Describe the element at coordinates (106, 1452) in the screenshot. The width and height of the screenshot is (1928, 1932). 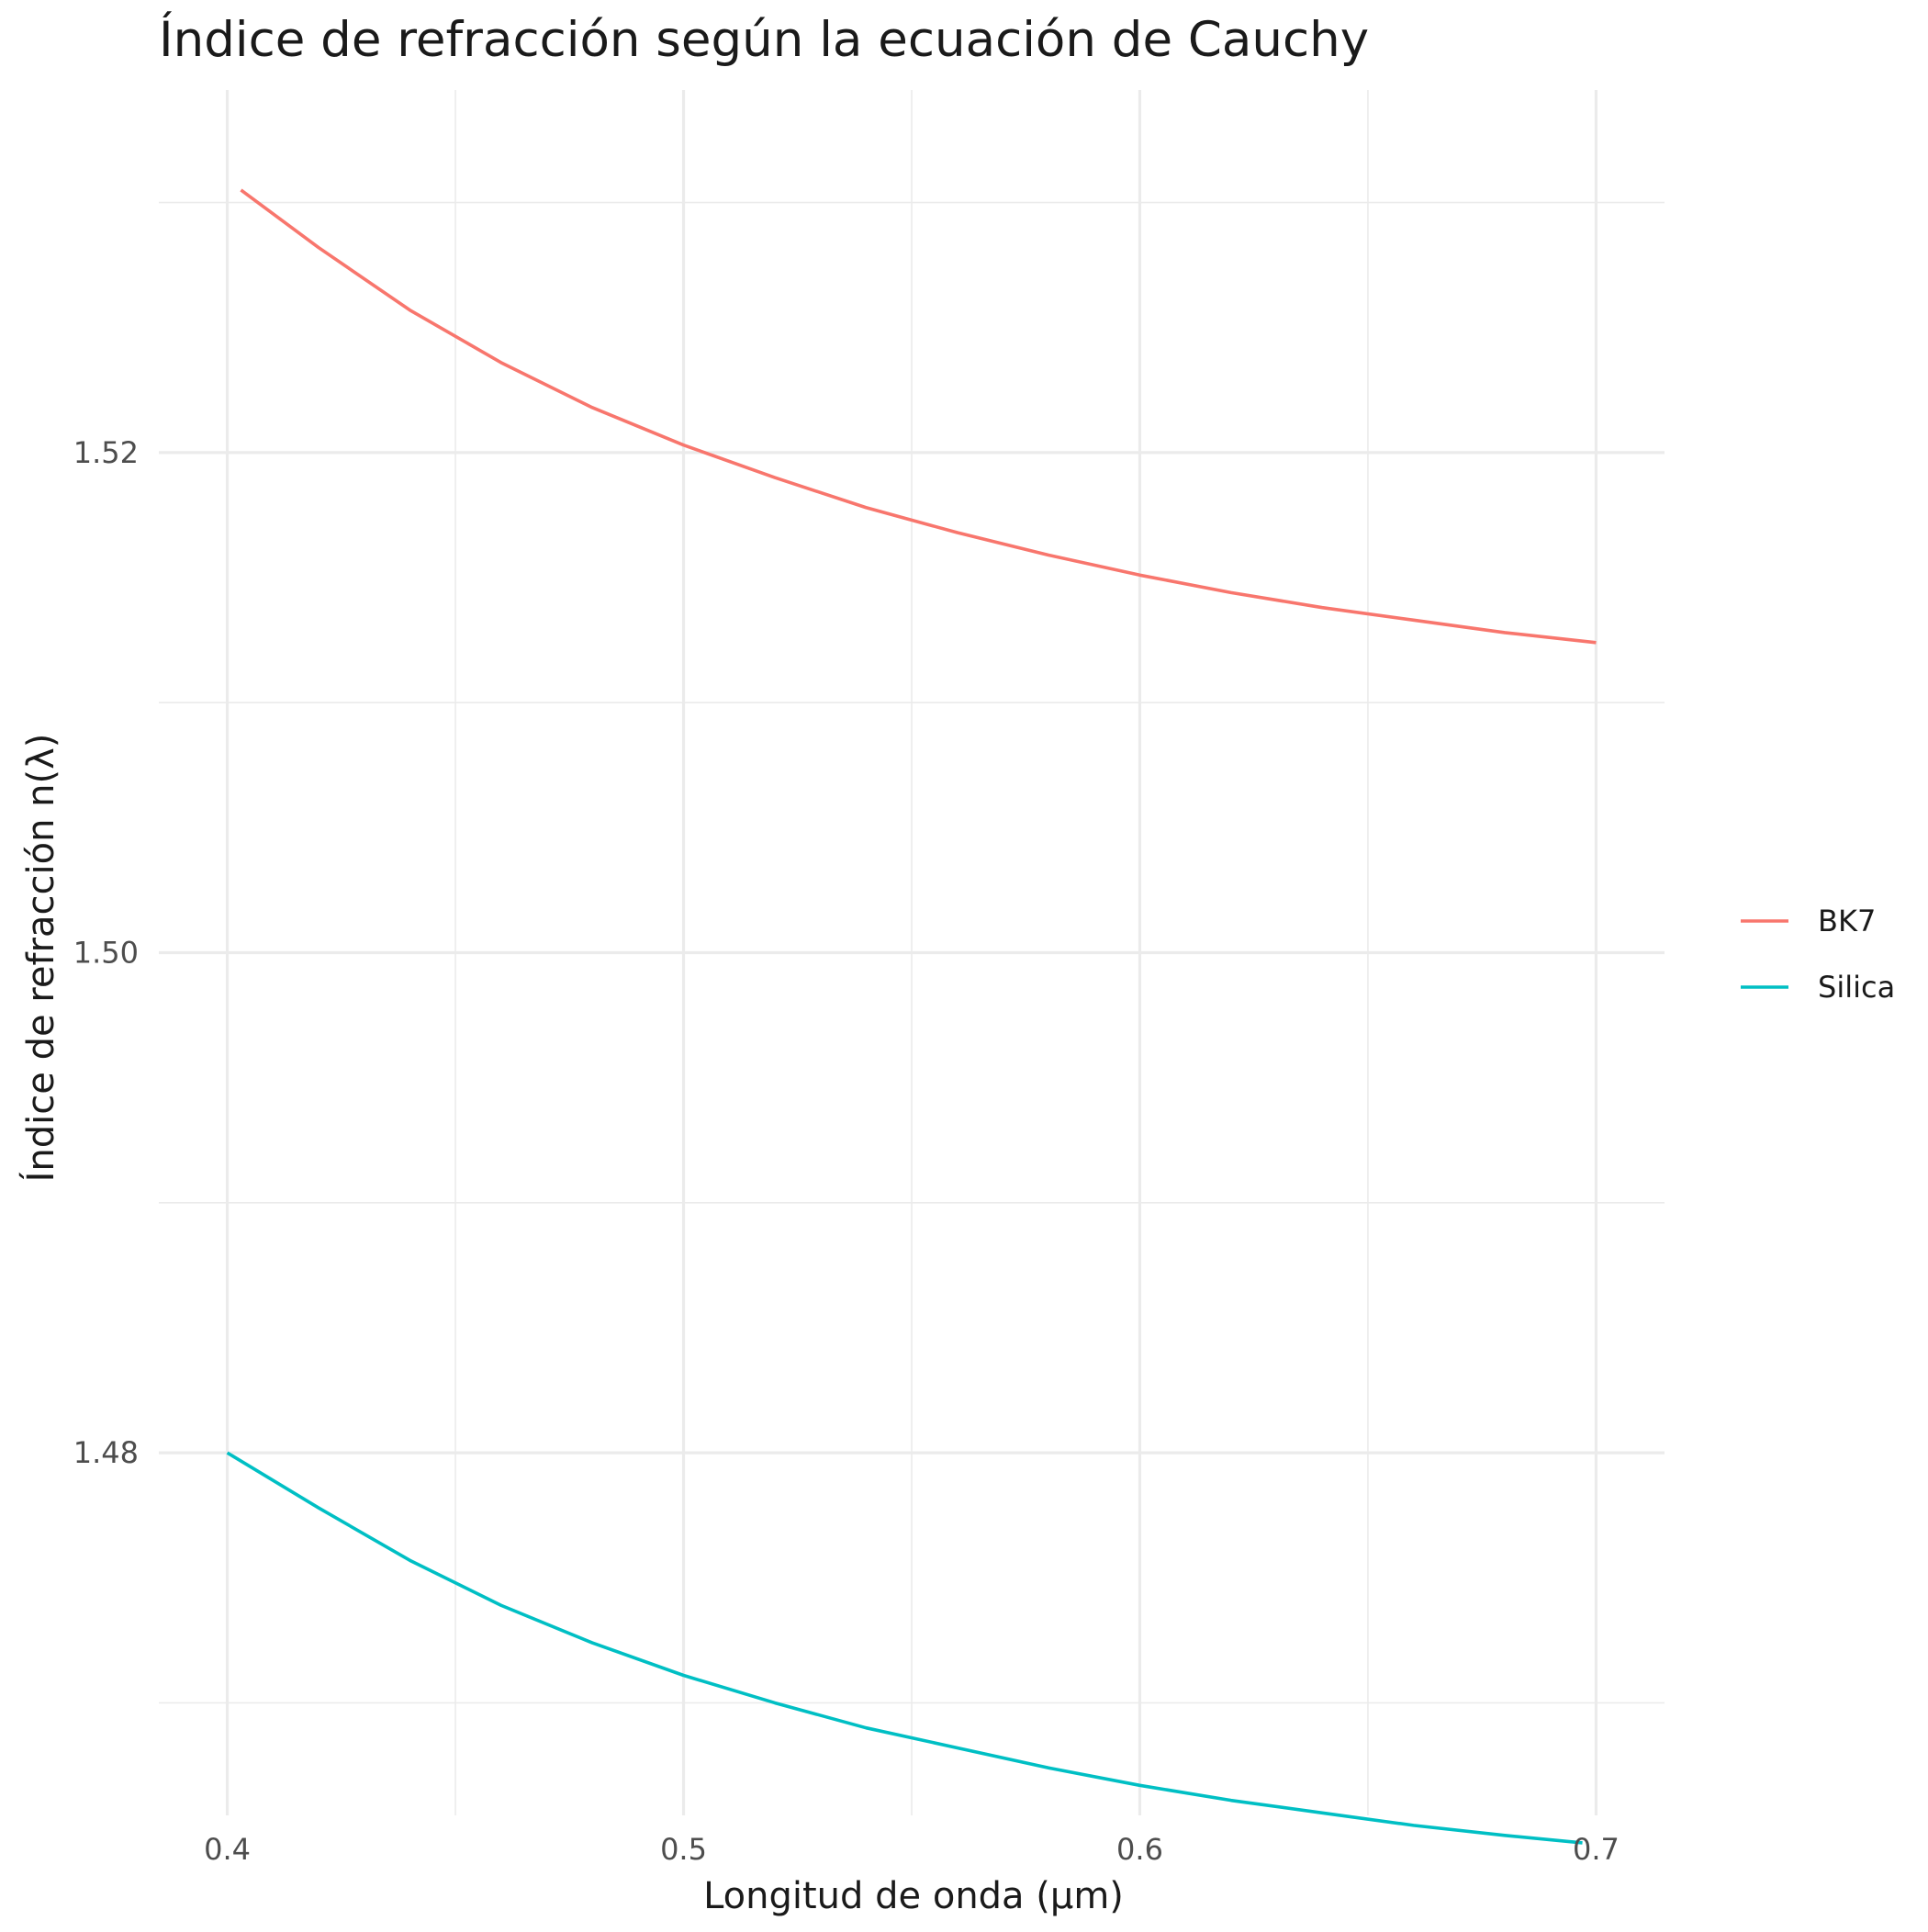
I see `y-tick-label: 1.48` at that location.